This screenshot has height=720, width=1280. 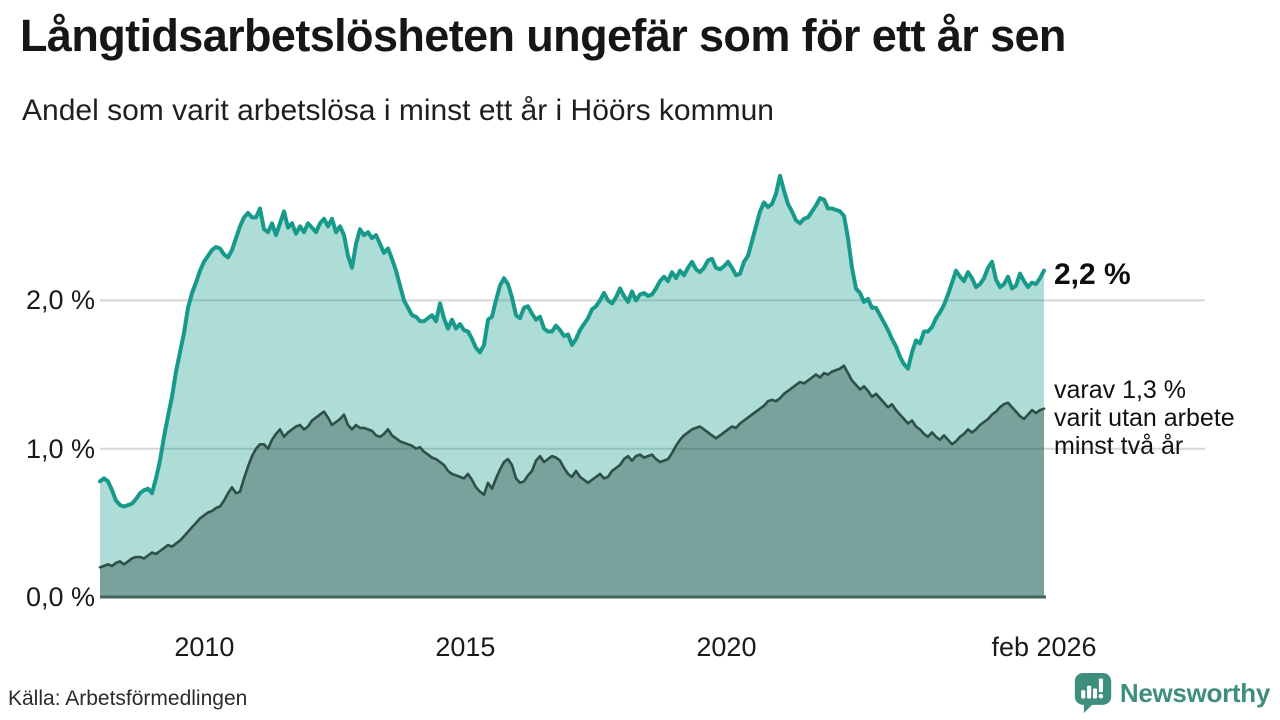 What do you see at coordinates (1092, 274) in the screenshot?
I see `latest-value-label: 2,2 %` at bounding box center [1092, 274].